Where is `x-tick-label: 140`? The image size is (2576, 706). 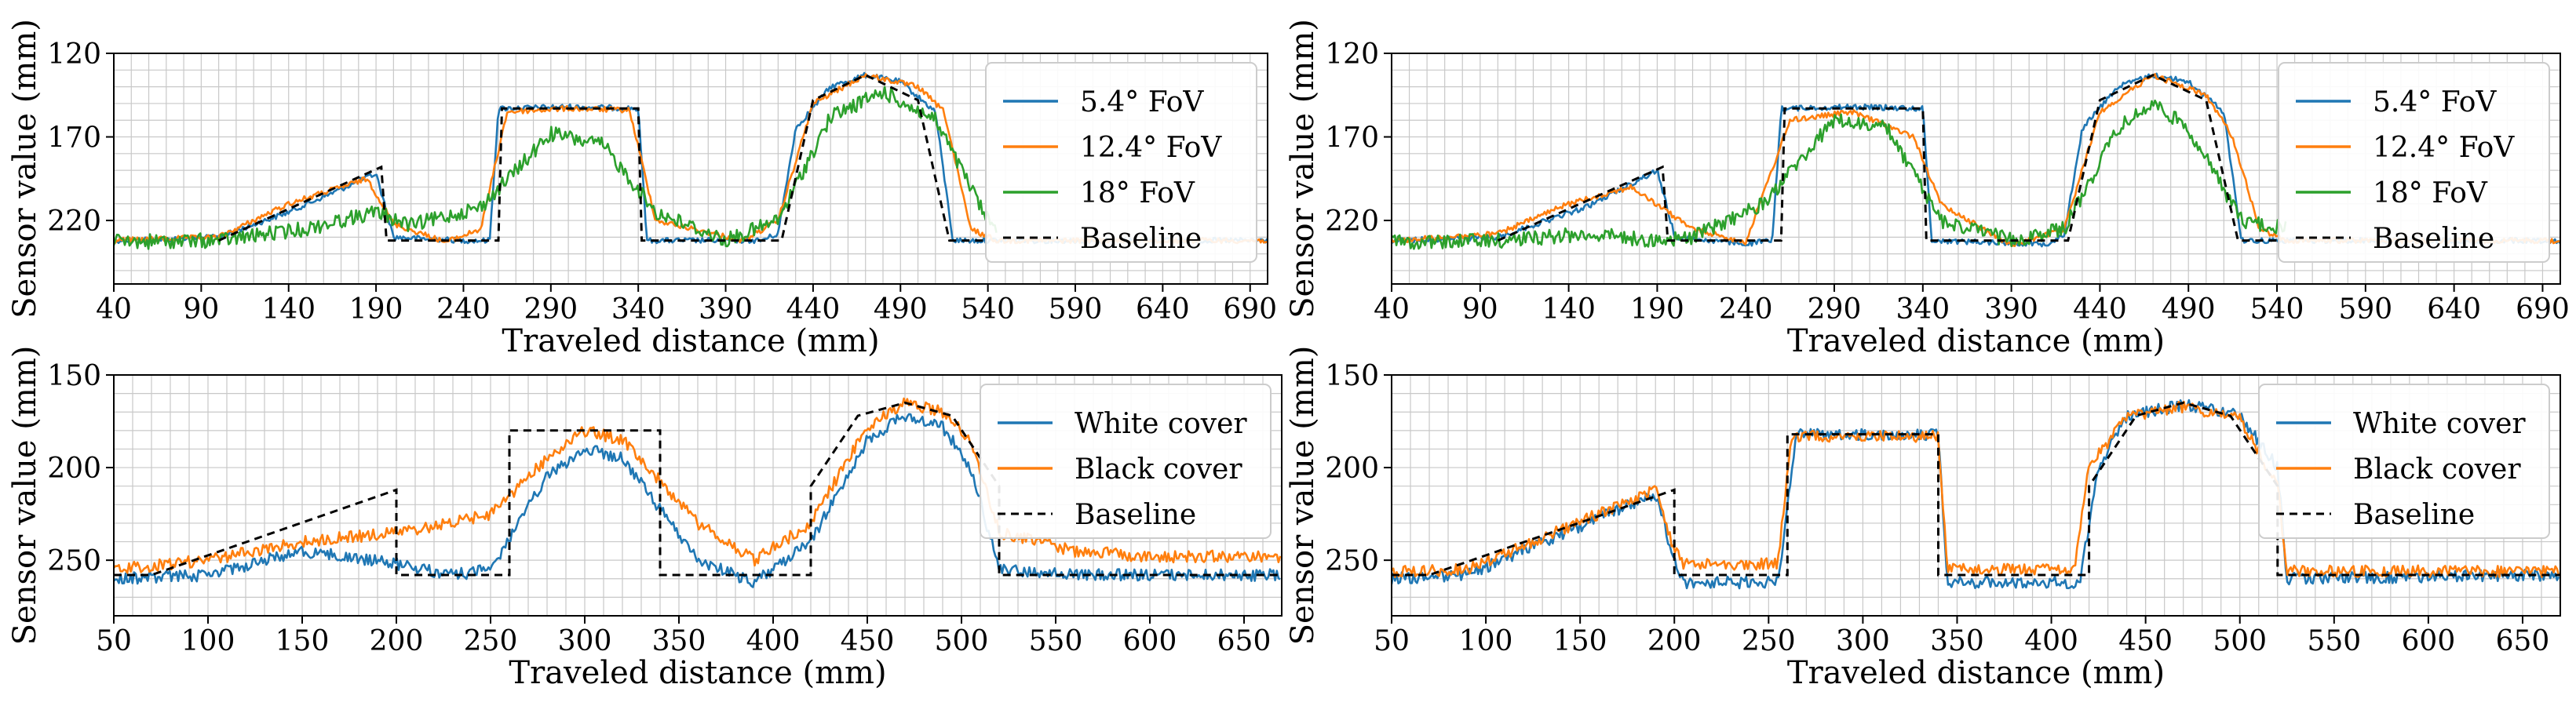
x-tick-label: 140 is located at coordinates (1569, 310).